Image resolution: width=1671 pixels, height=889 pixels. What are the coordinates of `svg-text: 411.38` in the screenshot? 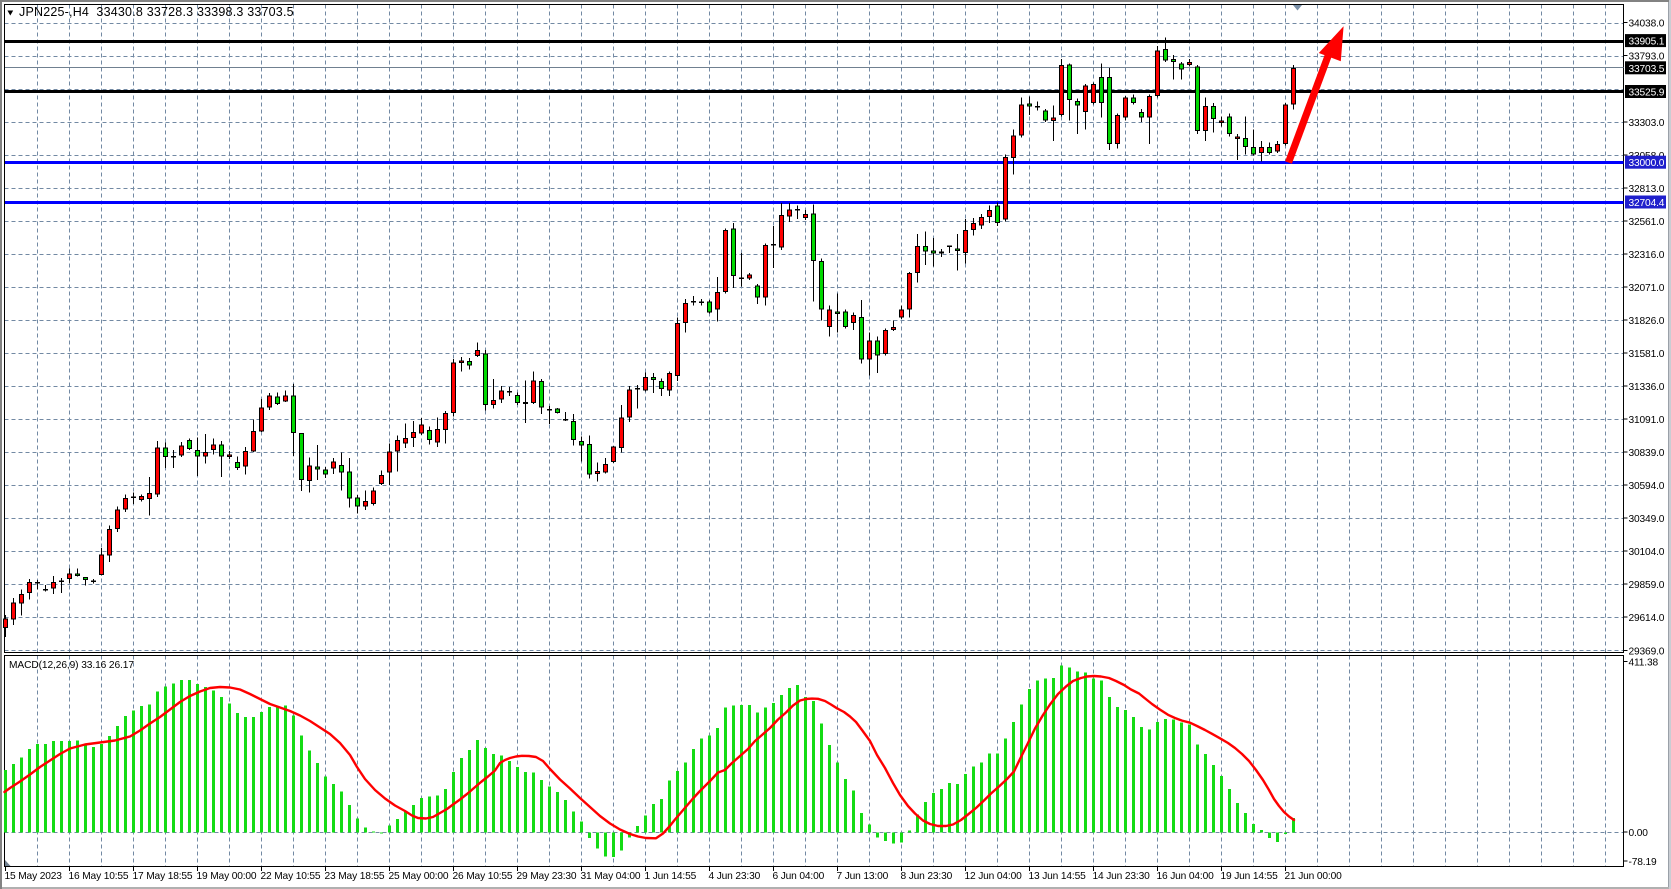 It's located at (1644, 663).